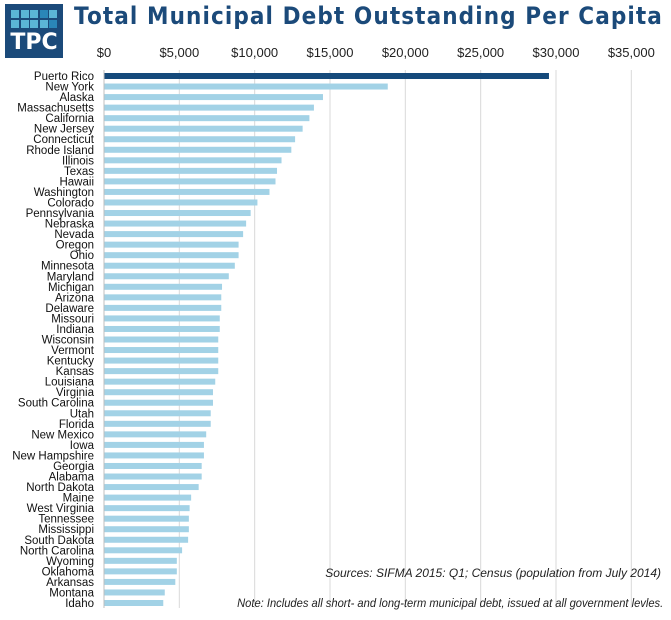  Describe the element at coordinates (66, 520) in the screenshot. I see `category-label: Tennessee` at that location.